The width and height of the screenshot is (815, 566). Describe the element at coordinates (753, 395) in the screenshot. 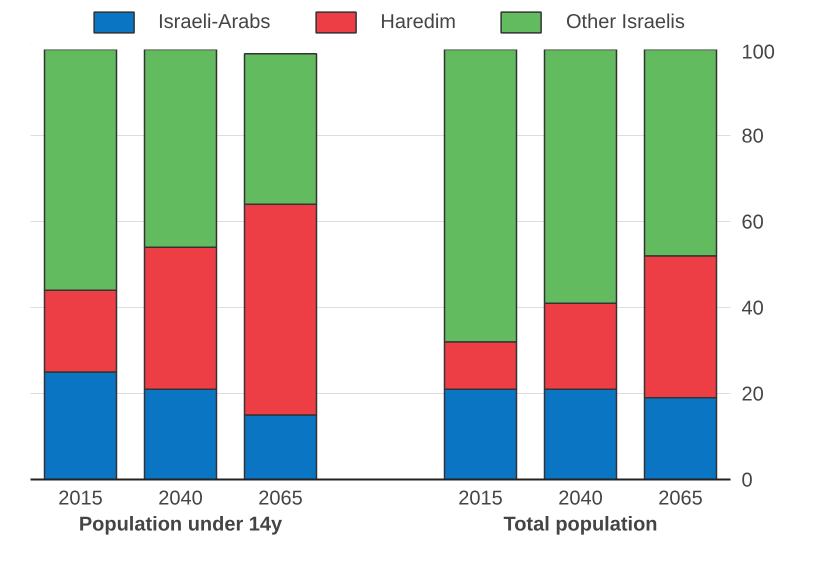

I see `y-tick-label: 20` at that location.